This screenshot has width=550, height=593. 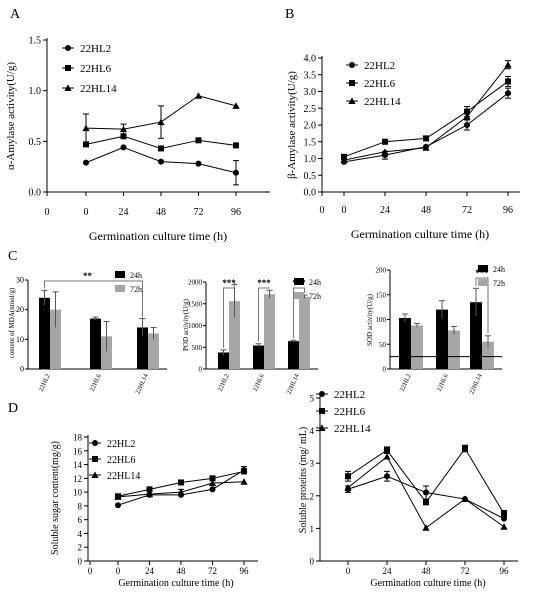 What do you see at coordinates (508, 210) in the screenshot?
I see `chart-b-x-tick-label: 96` at bounding box center [508, 210].